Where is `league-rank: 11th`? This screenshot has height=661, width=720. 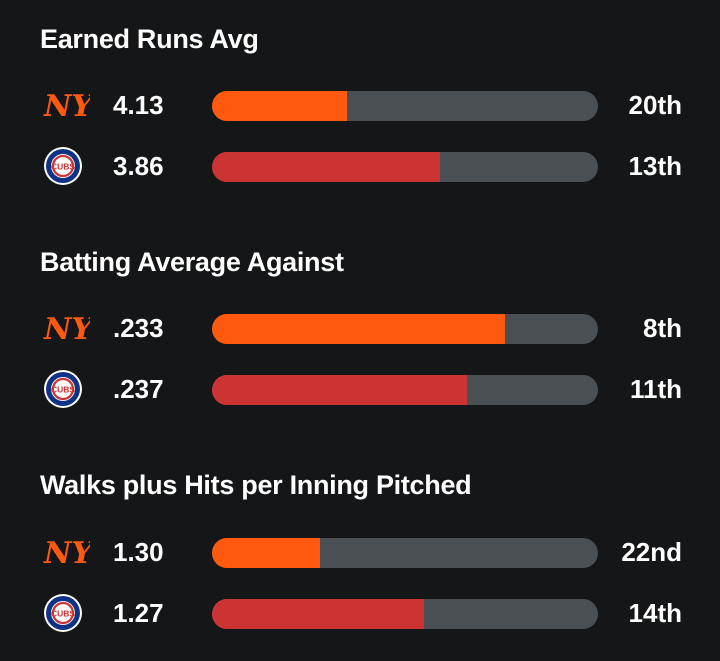
league-rank: 11th is located at coordinates (655, 389).